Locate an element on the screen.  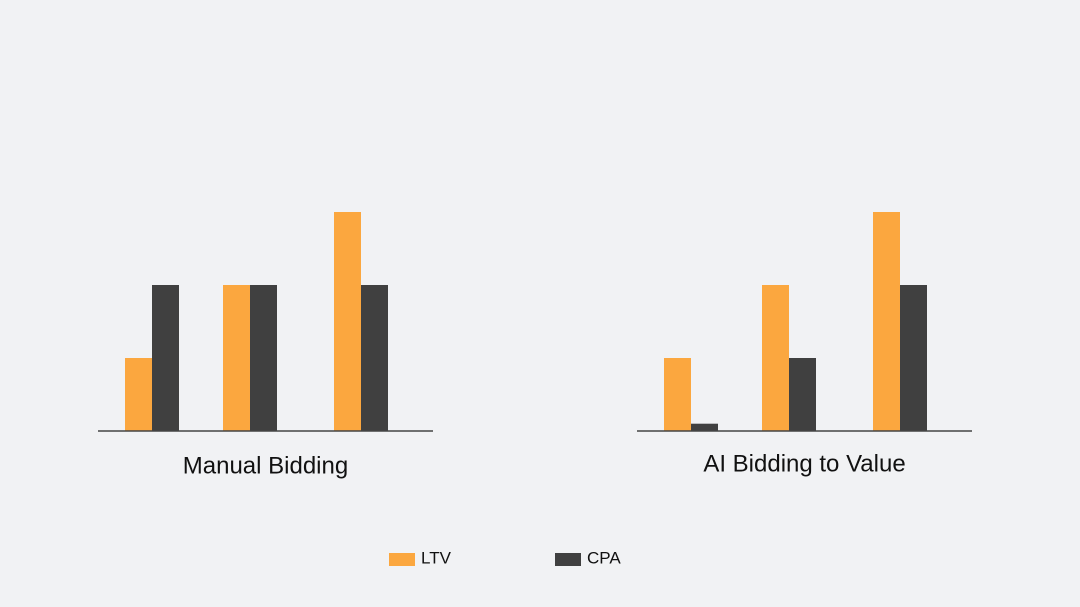
legend-label: LTV is located at coordinates (436, 557).